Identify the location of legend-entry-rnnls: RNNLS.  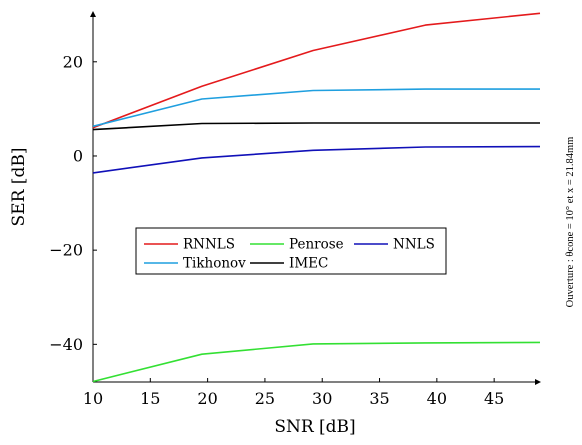
(209, 245).